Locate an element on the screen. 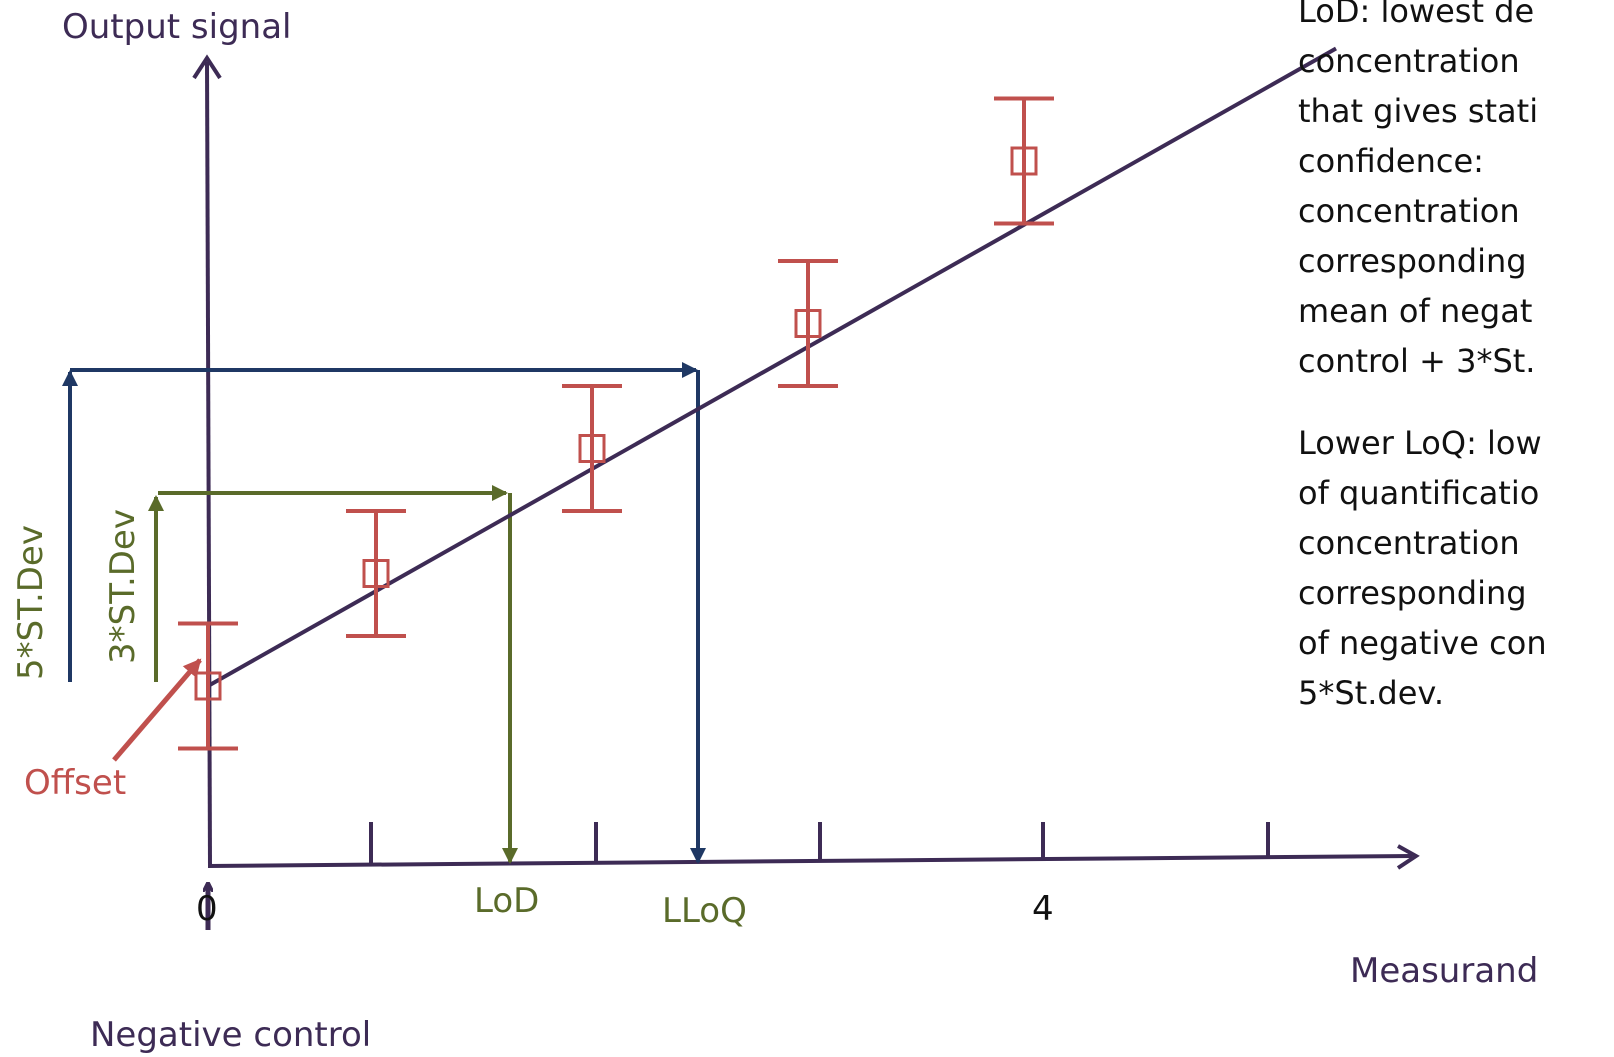 This screenshot has height=1057, width=1614. lloq-label: LLoQ is located at coordinates (704, 911).